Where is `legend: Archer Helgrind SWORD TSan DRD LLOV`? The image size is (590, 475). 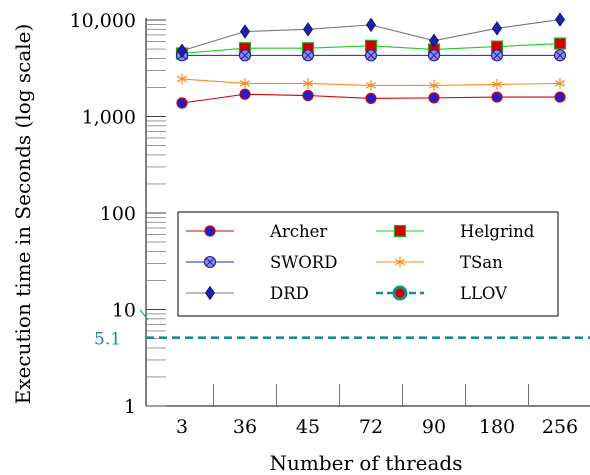
legend: Archer Helgrind SWORD TSan DRD LLOV is located at coordinates (368, 264).